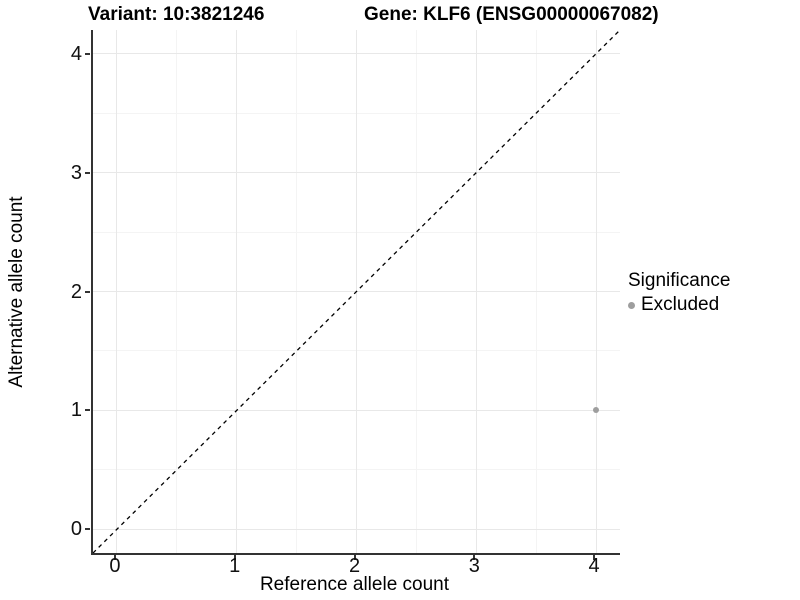  I want to click on x-tick-label: 4, so click(594, 566).